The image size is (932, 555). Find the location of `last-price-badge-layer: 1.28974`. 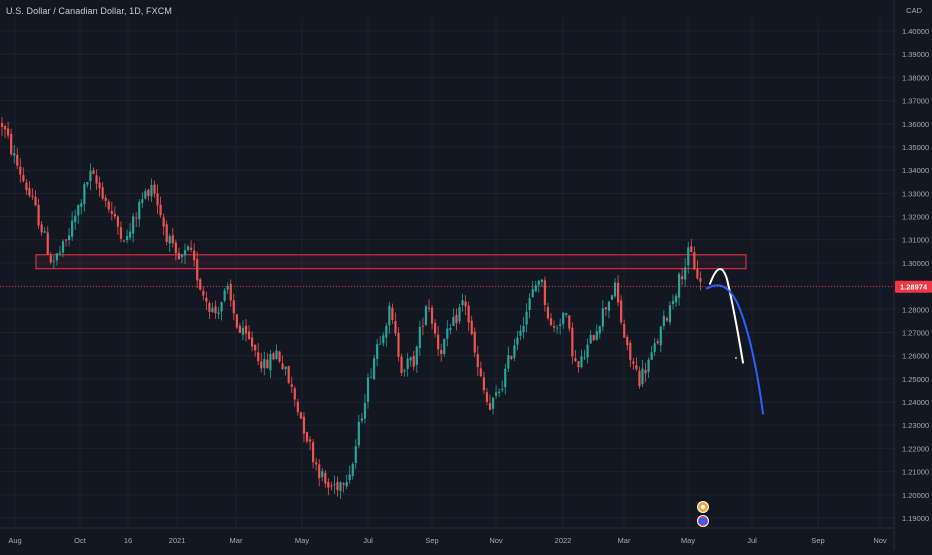

last-price-badge-layer: 1.28974 is located at coordinates (913, 286).